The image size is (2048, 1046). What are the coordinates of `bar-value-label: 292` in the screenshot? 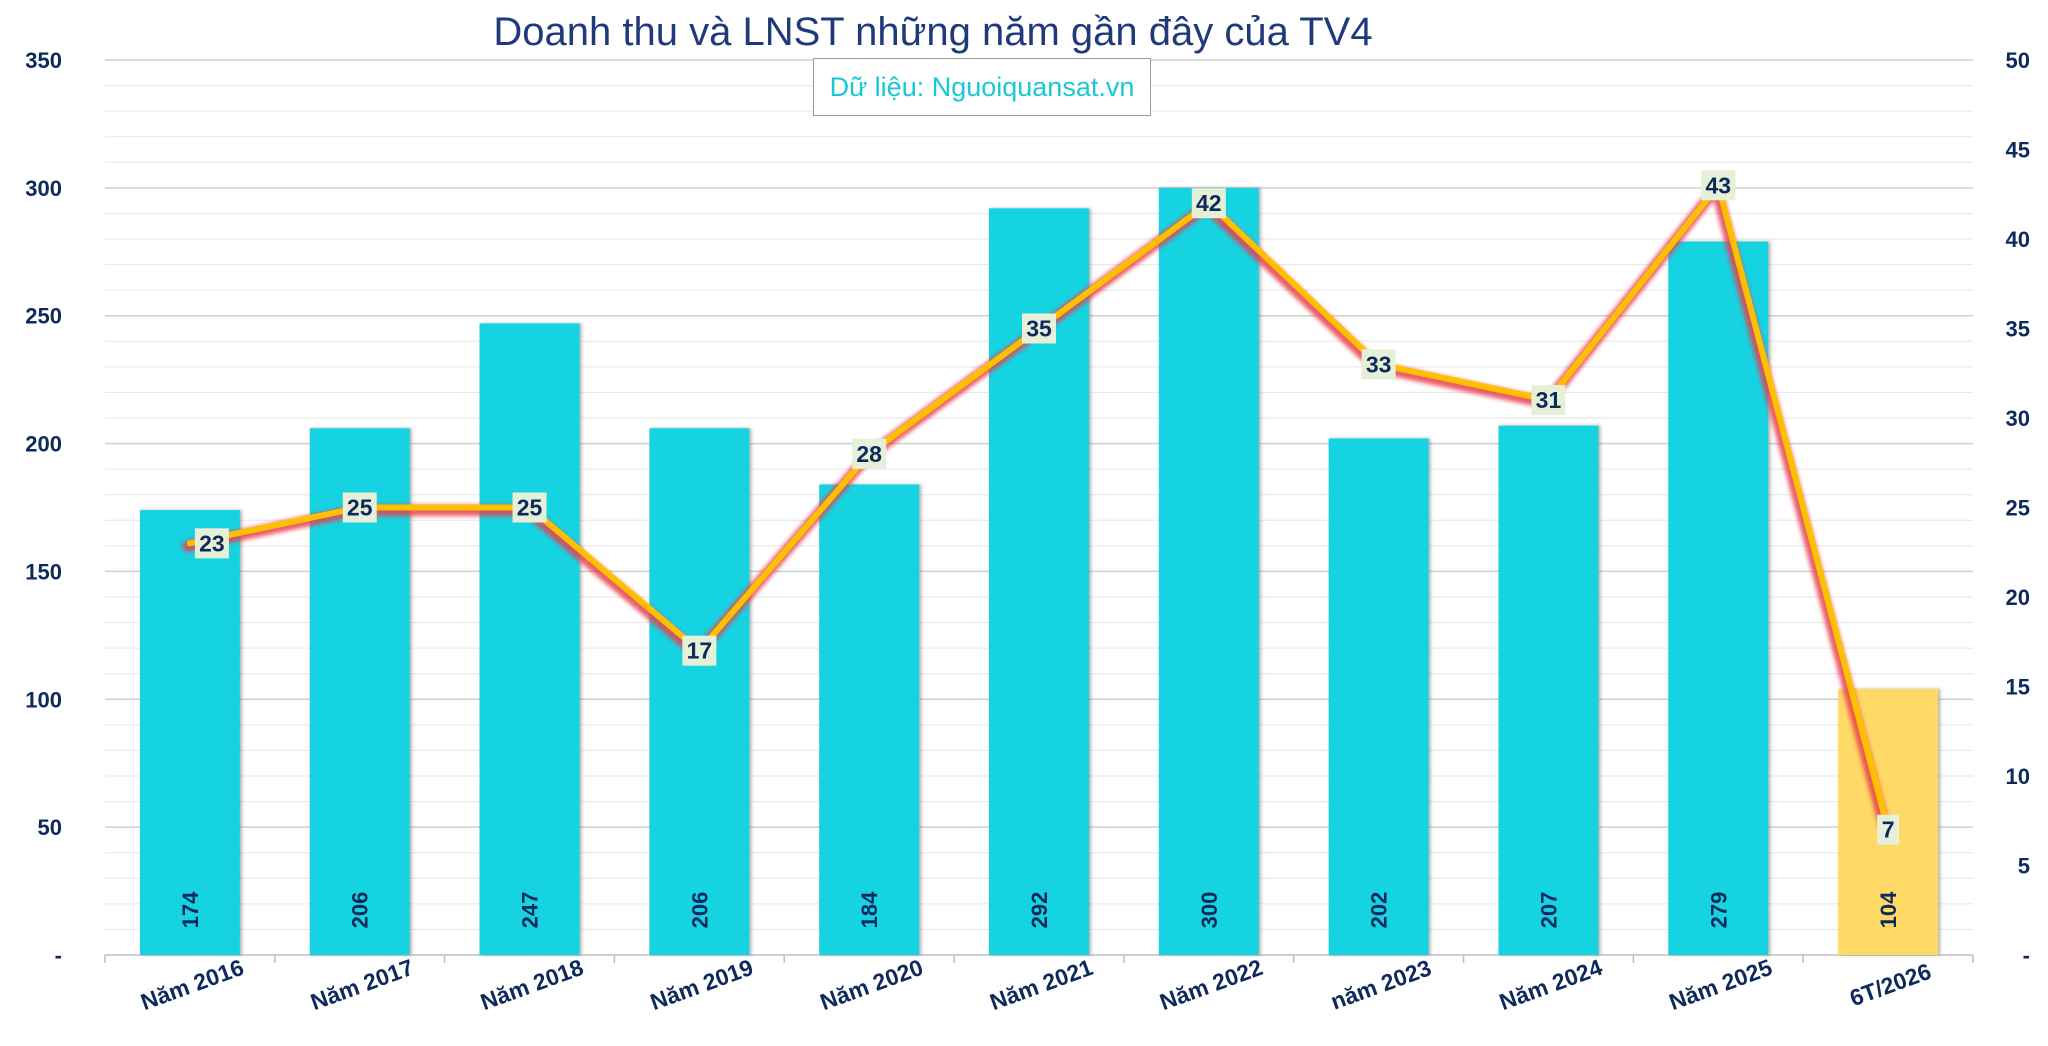 It's located at (1039, 910).